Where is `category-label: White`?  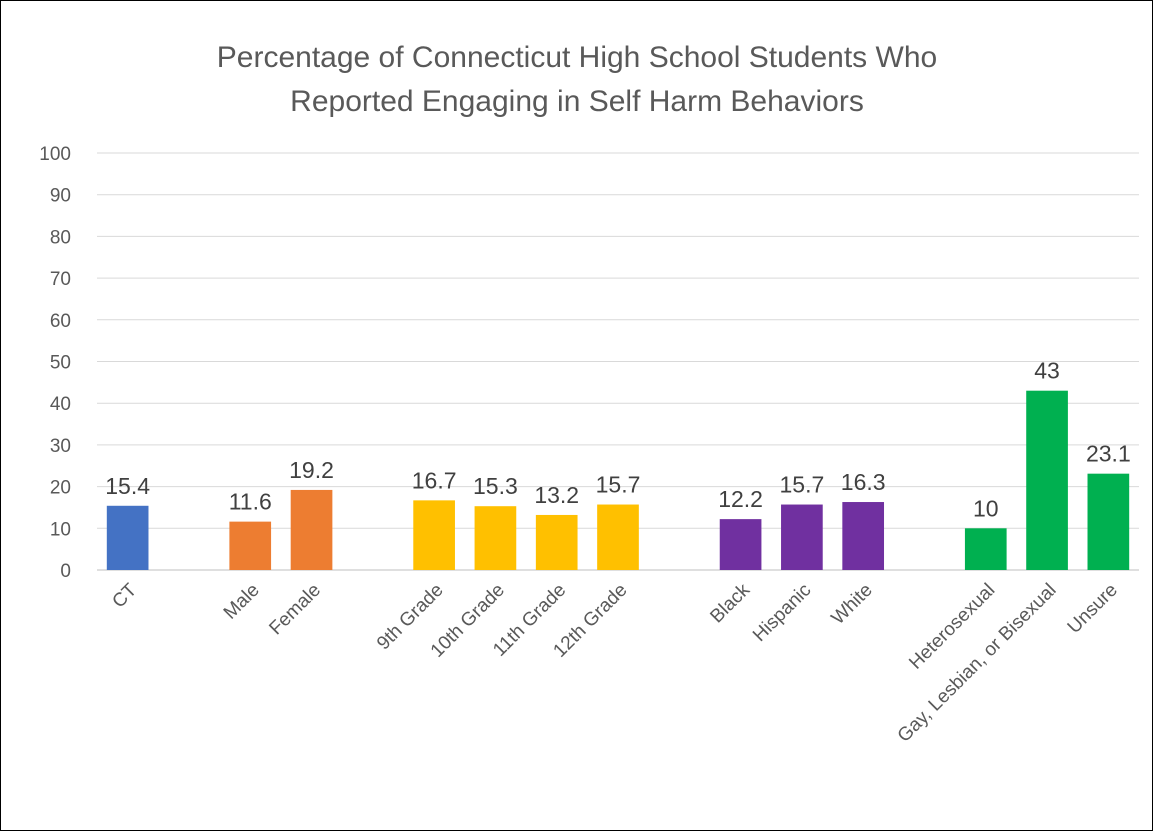 category-label: White is located at coordinates (852, 604).